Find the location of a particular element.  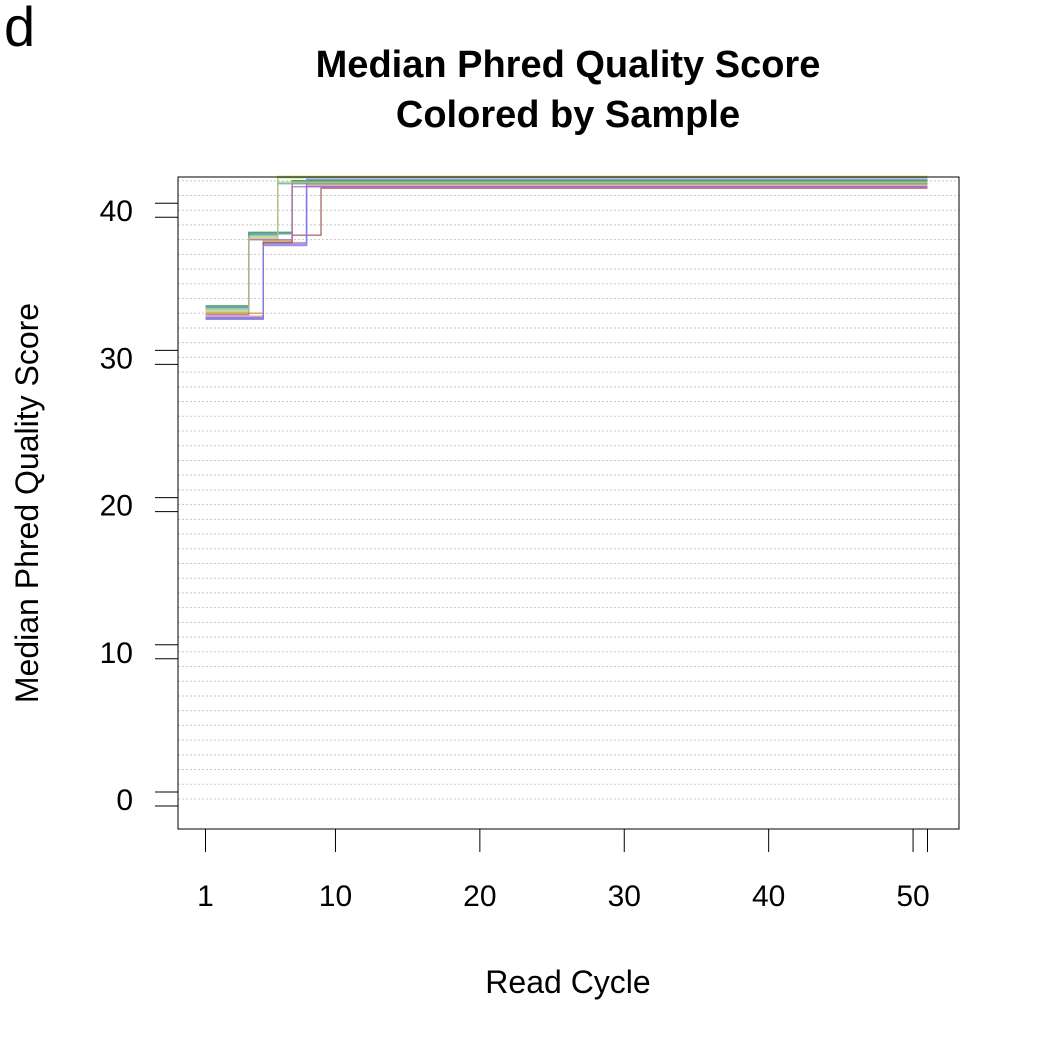

x-tick-label: 30 is located at coordinates (624, 896).